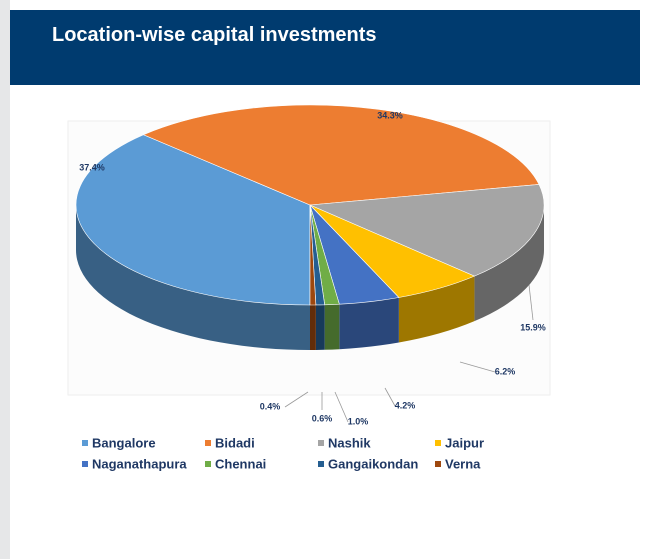 The width and height of the screenshot is (648, 559). What do you see at coordinates (464, 442) in the screenshot?
I see `legend-label: Jaipur` at bounding box center [464, 442].